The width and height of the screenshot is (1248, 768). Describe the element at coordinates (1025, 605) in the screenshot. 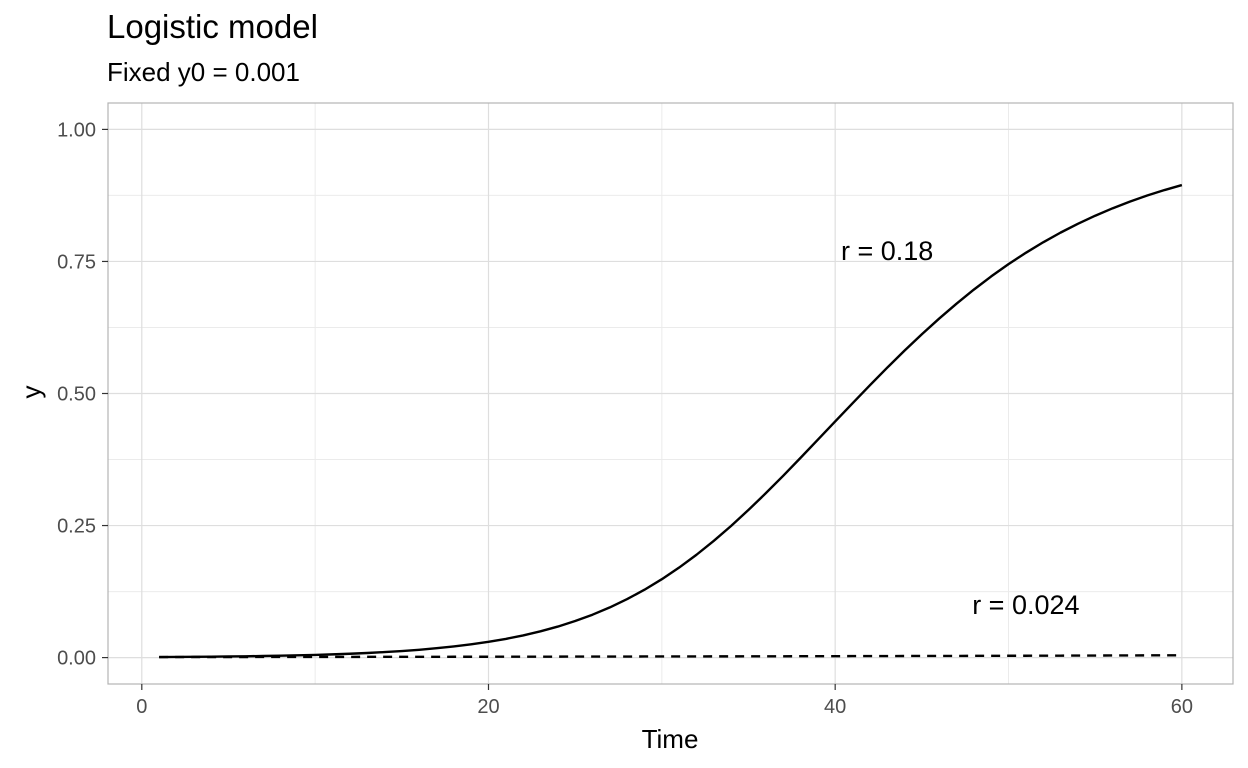

I see `annotation-label-1: r = 0.024` at that location.